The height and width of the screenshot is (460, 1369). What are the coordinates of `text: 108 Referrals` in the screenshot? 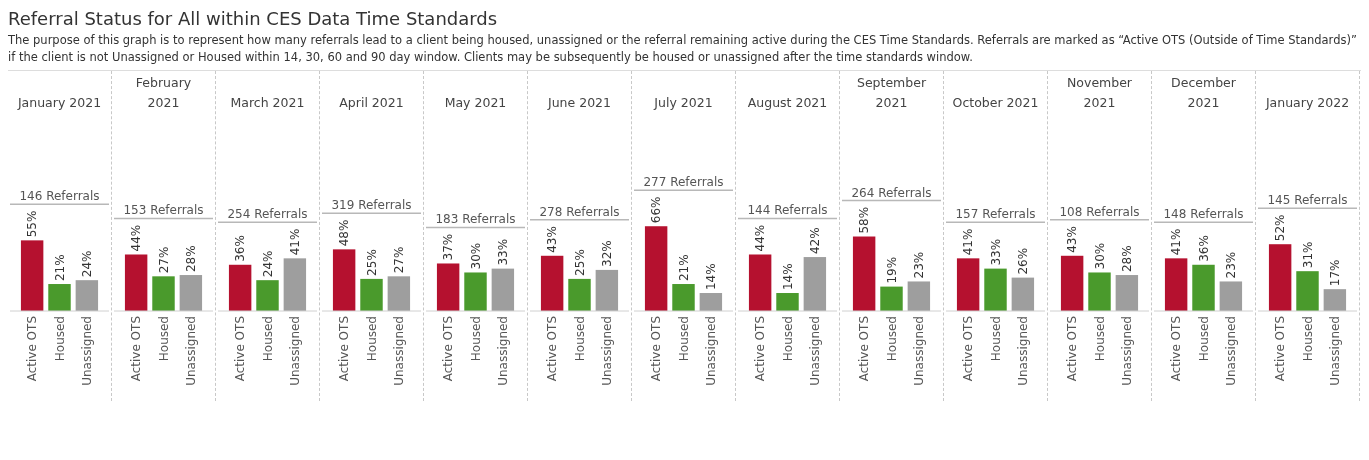 It's located at (1099, 211).